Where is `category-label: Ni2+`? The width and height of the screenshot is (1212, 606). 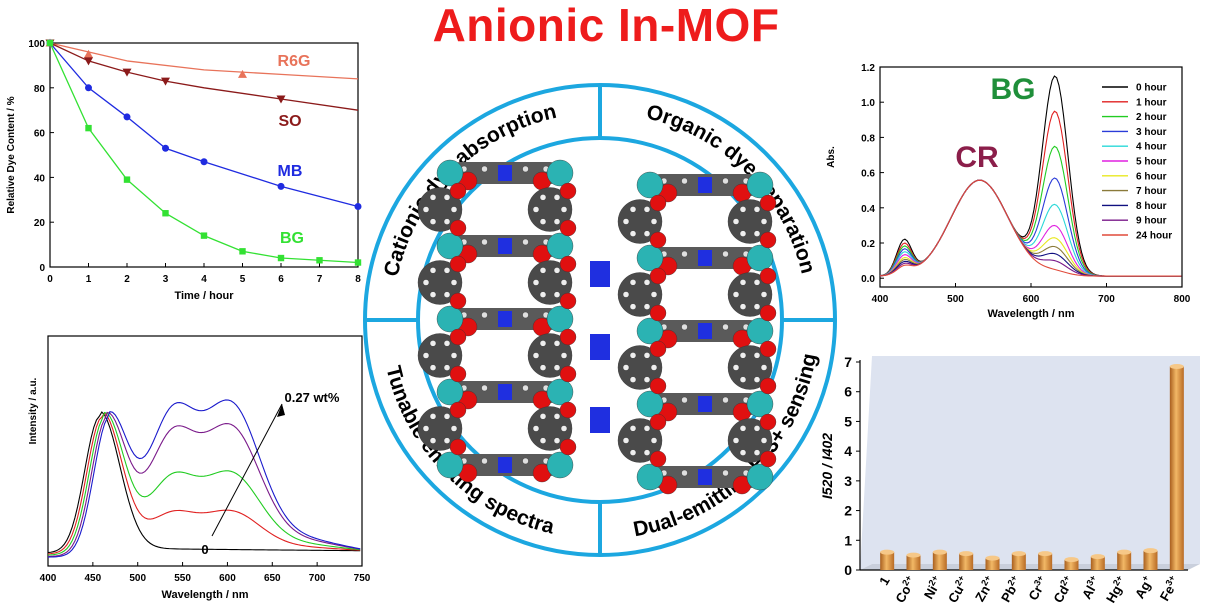
category-label: Ni2+ is located at coordinates (932, 588).